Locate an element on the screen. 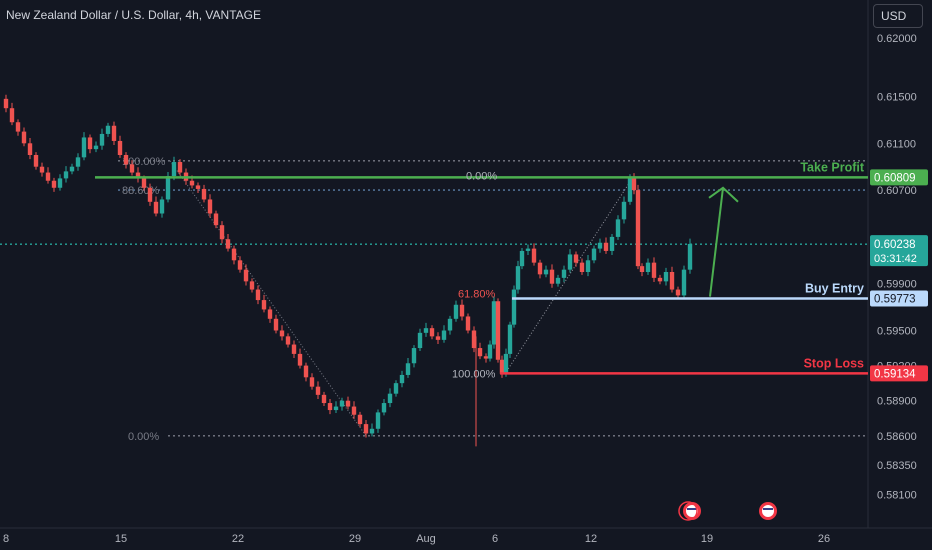 This screenshot has height=550, width=932. price-tick-label: 0.61500 is located at coordinates (897, 98).